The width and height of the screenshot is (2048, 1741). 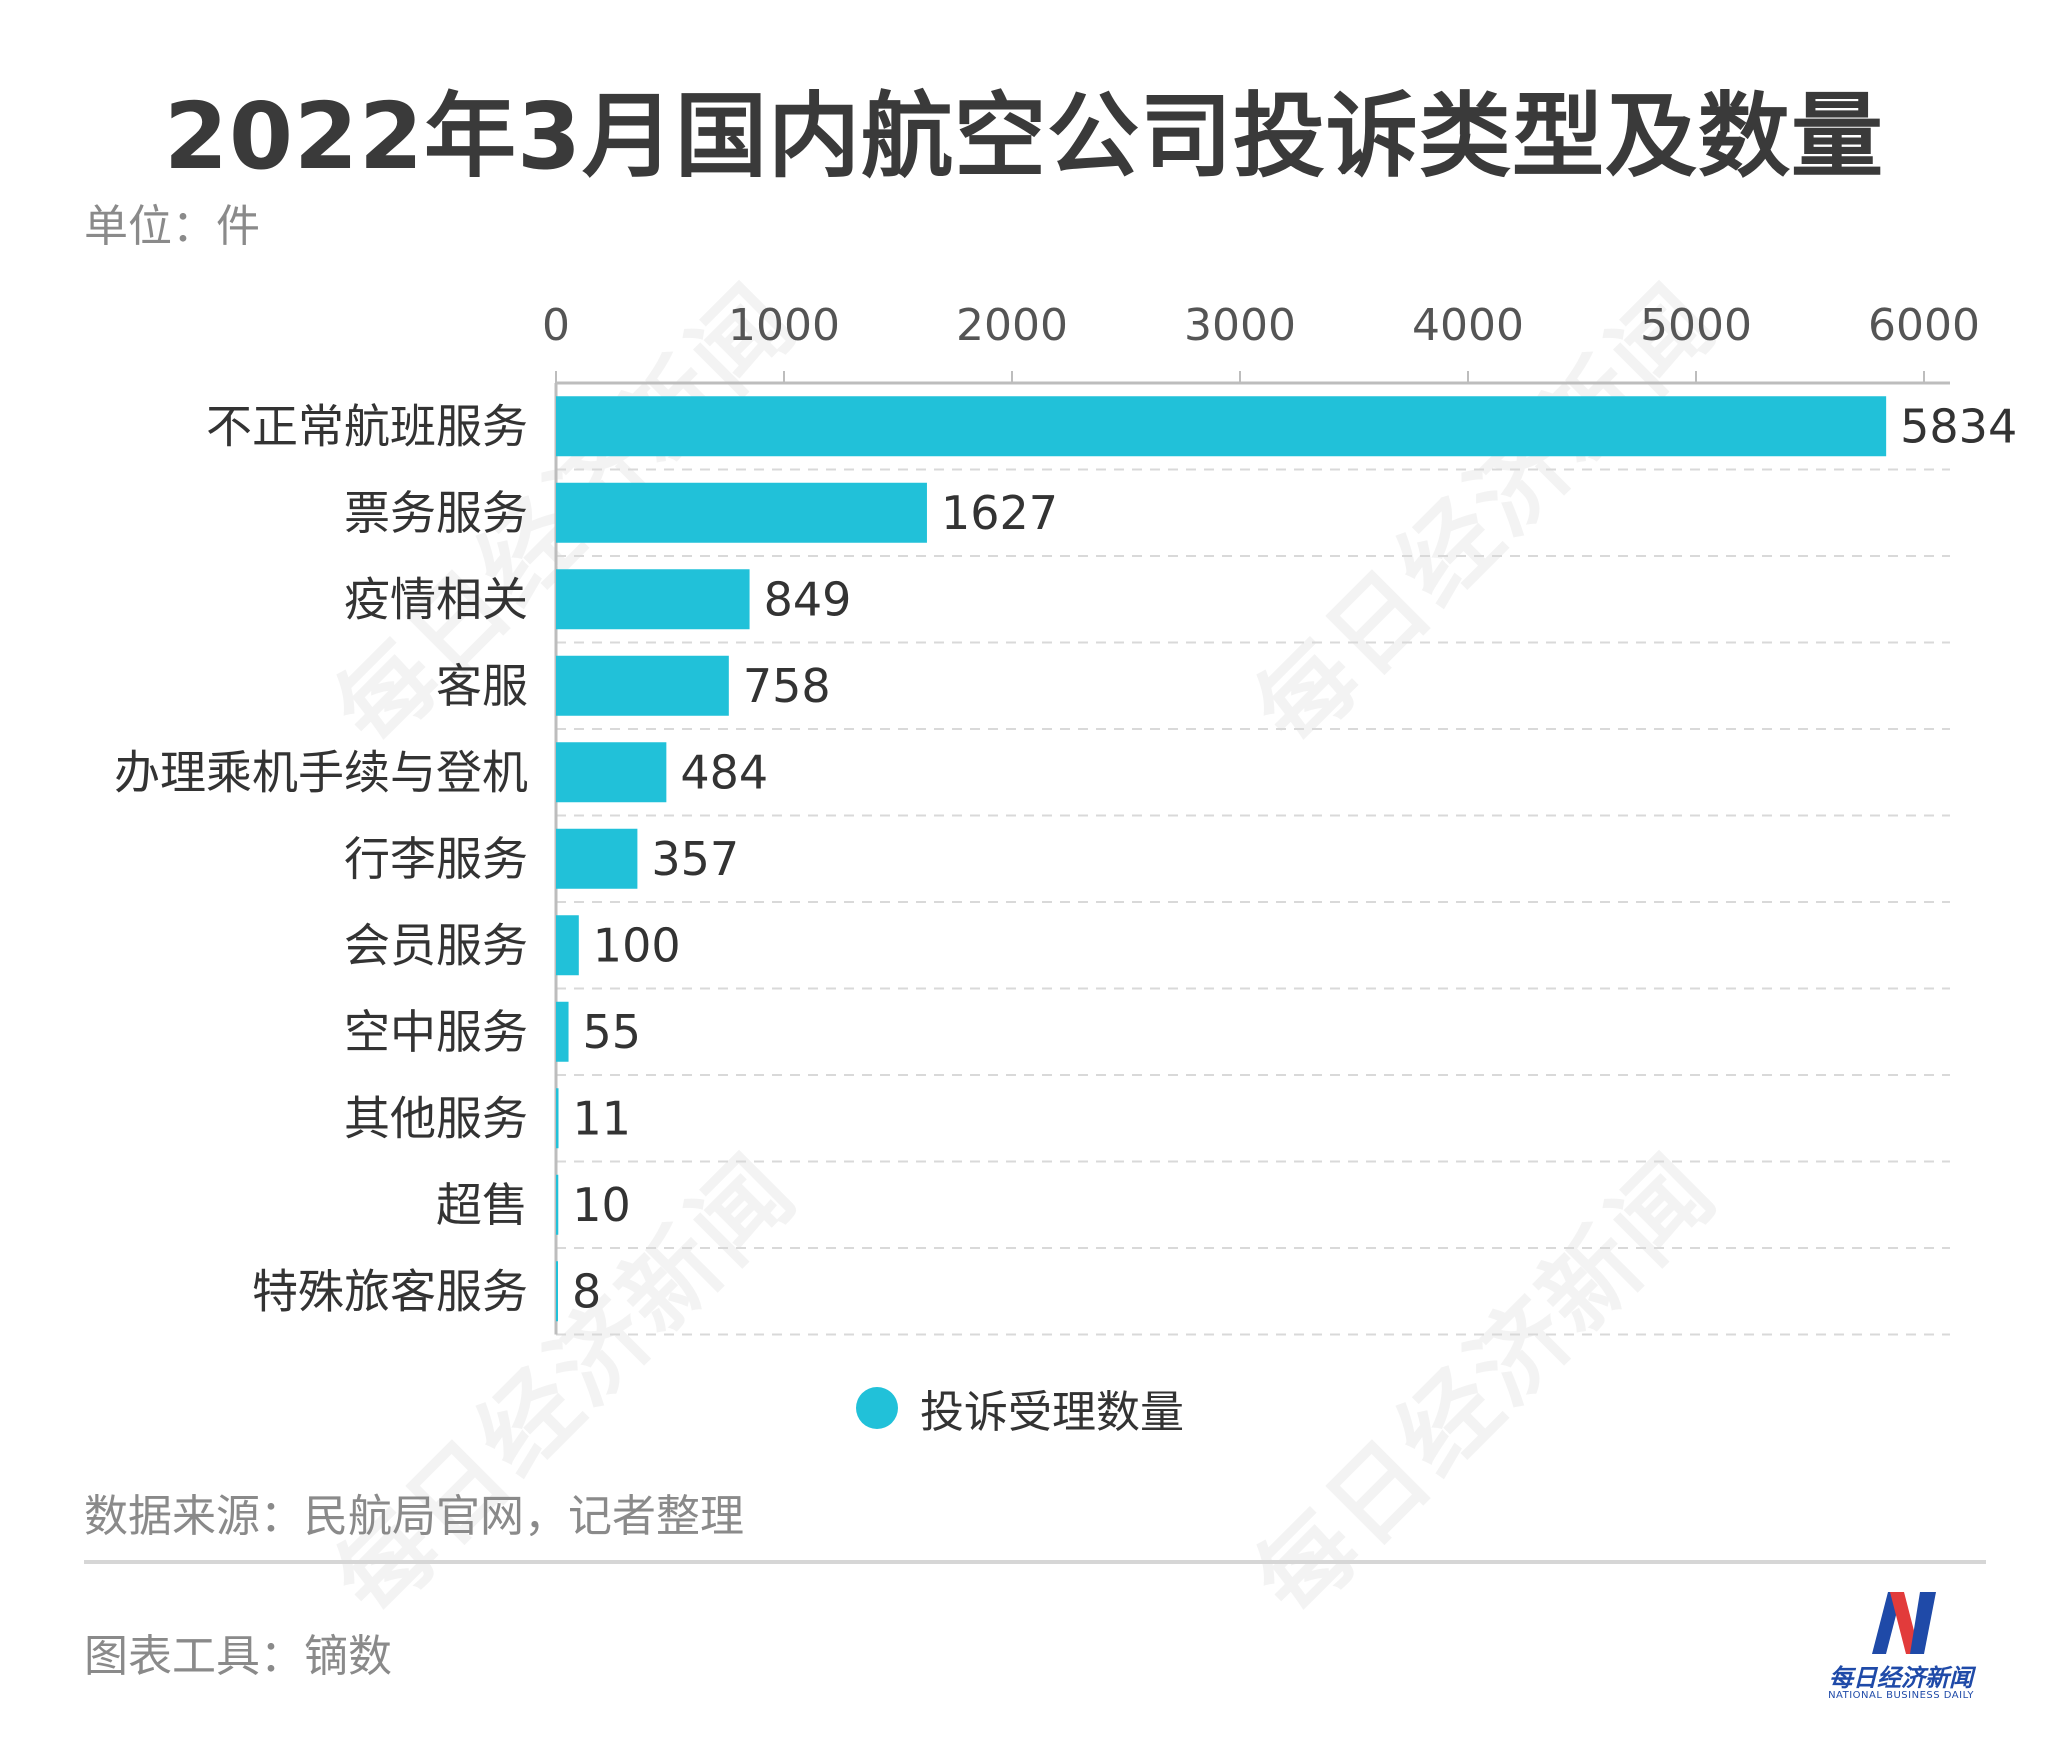 I want to click on category-label: 其他服务, so click(x=436, y=1118).